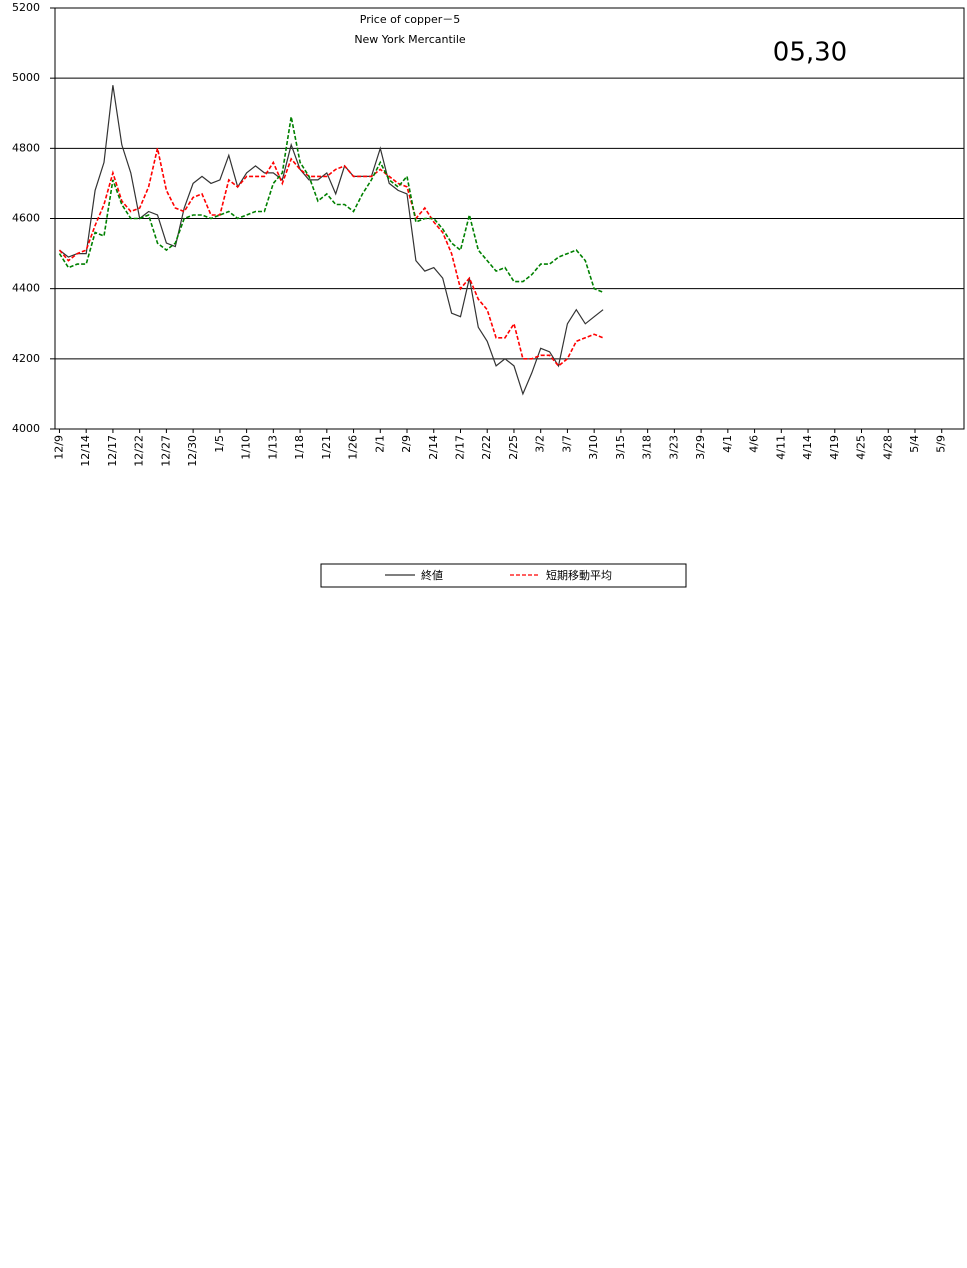  Describe the element at coordinates (58, 447) in the screenshot. I see `x-tick-label: 12/9` at that location.